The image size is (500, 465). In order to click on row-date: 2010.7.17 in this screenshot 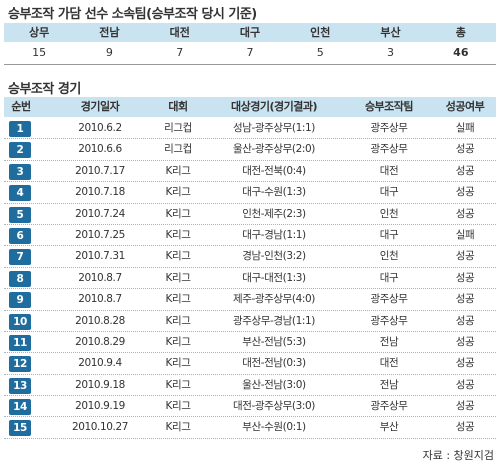, I will do `click(100, 170)`.